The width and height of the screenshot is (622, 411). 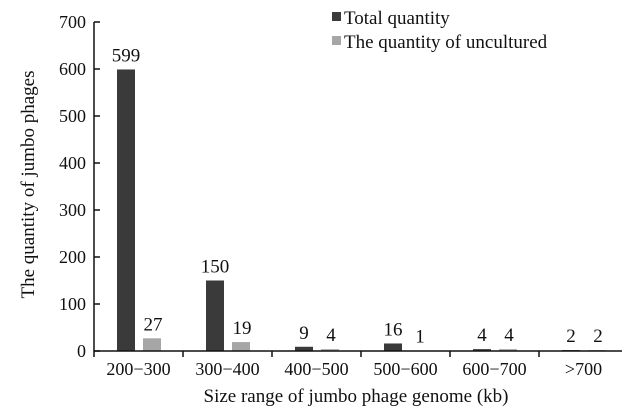 What do you see at coordinates (420, 337) in the screenshot?
I see `data-label: 1` at bounding box center [420, 337].